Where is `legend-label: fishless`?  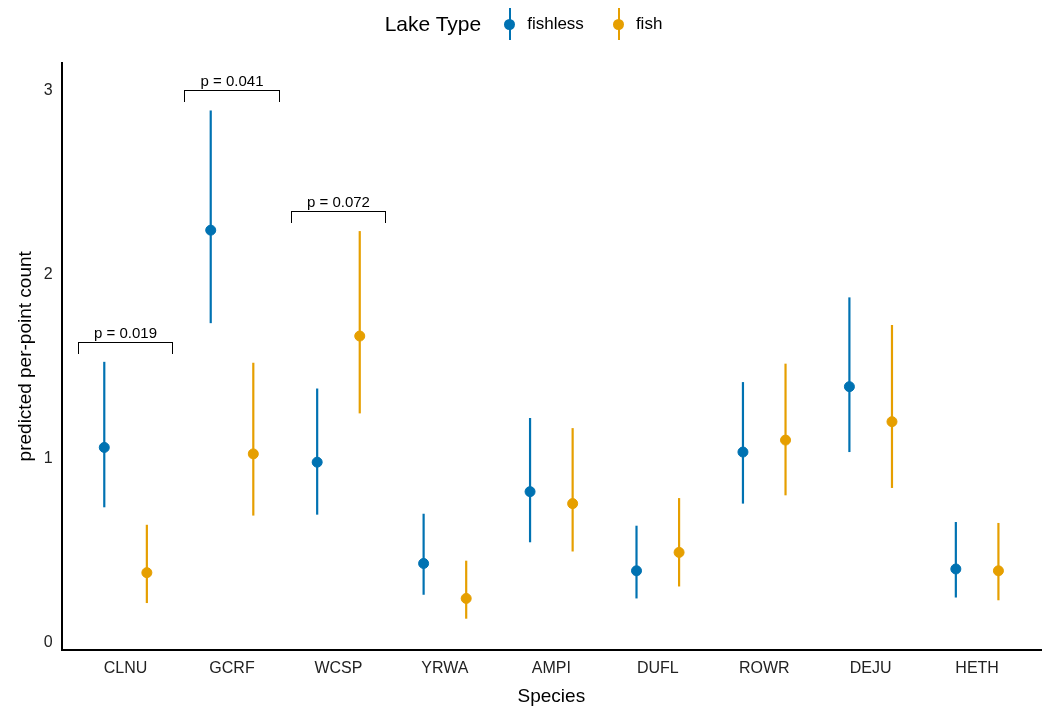 legend-label: fishless is located at coordinates (555, 24).